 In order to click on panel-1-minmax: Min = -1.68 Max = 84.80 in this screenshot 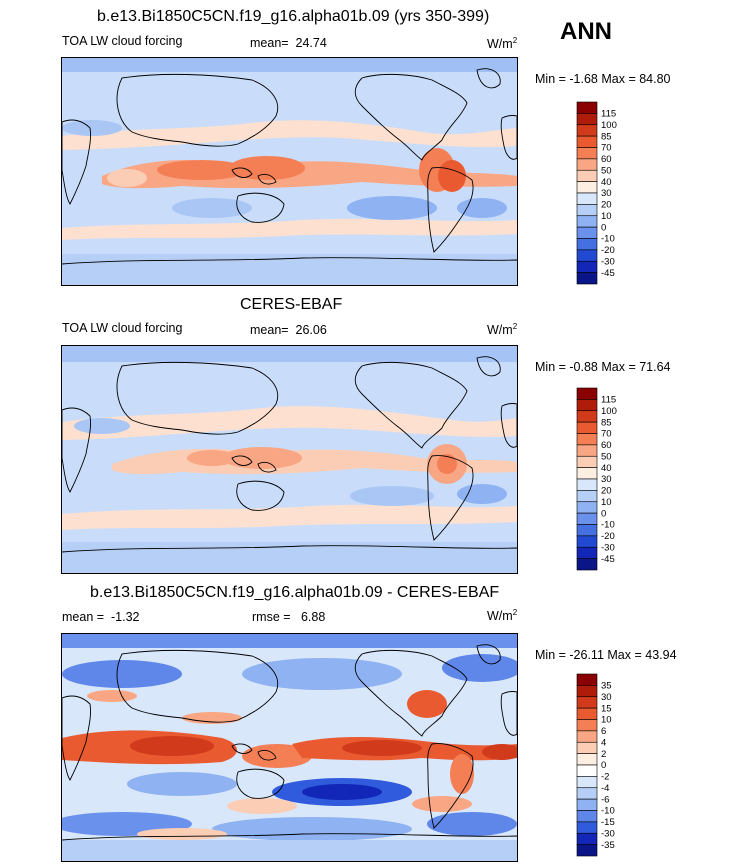, I will do `click(603, 79)`.